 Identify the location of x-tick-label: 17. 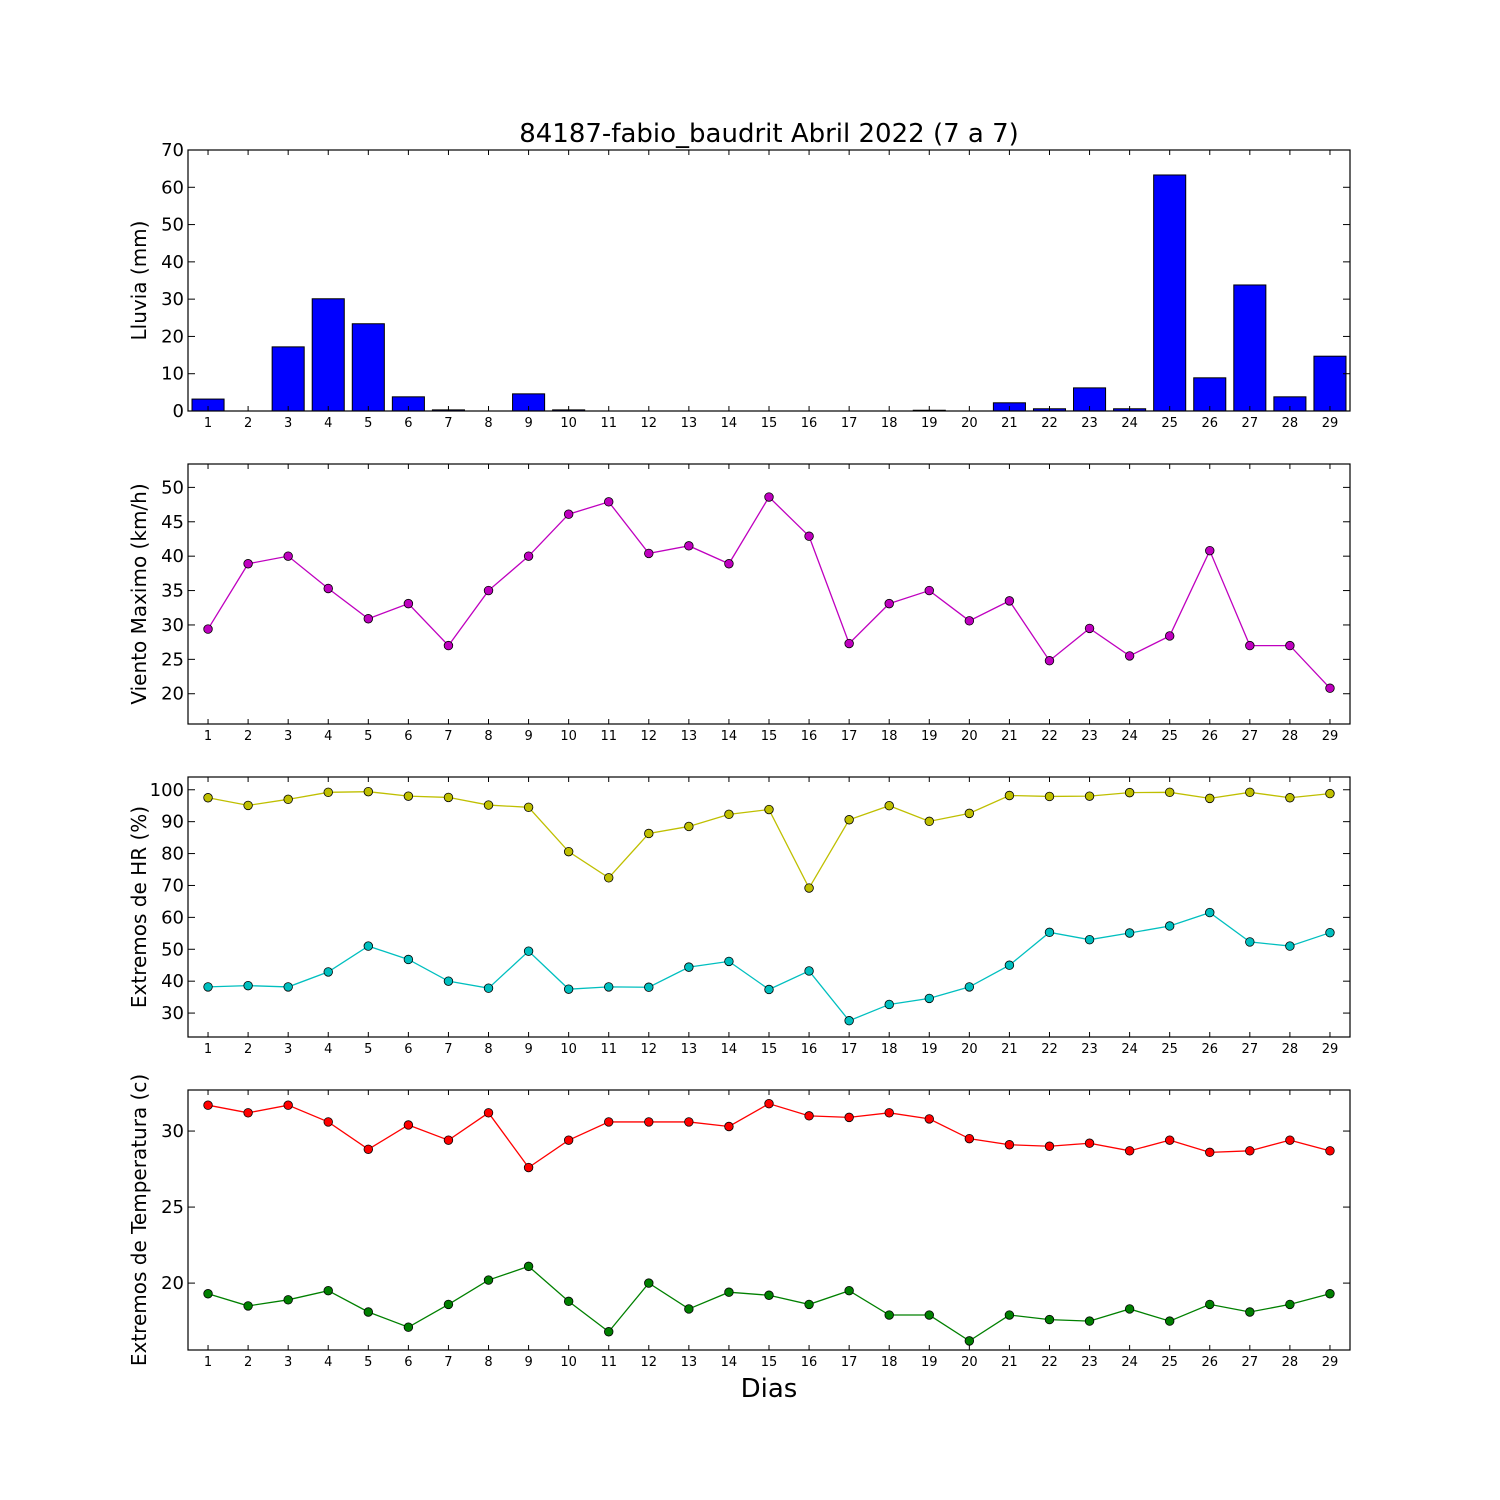
(849, 423).